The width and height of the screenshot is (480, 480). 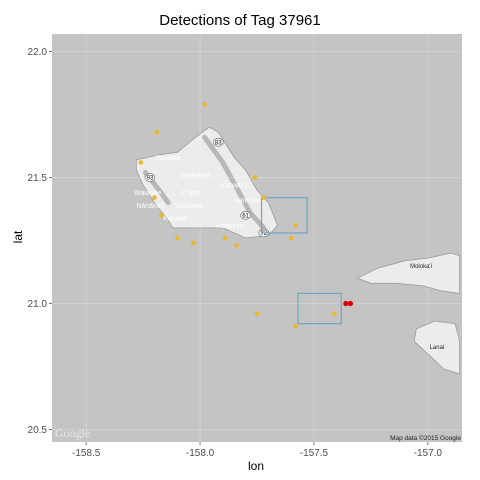 I want to click on mountain-ridge, so click(x=234, y=182).